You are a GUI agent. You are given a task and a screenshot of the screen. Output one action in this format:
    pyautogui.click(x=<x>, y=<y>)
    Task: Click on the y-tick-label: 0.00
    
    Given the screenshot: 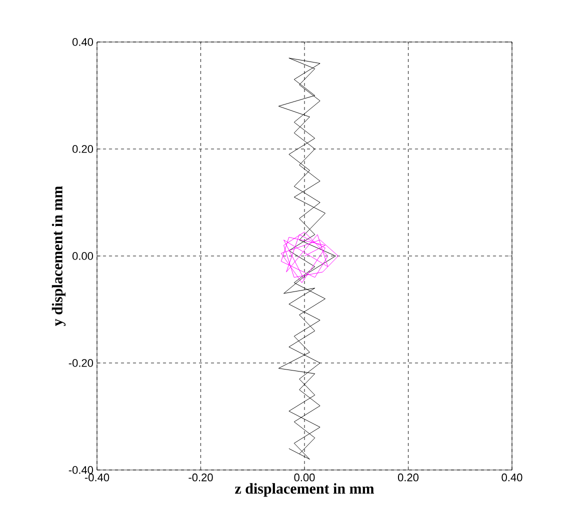 What is the action you would take?
    pyautogui.click(x=83, y=256)
    